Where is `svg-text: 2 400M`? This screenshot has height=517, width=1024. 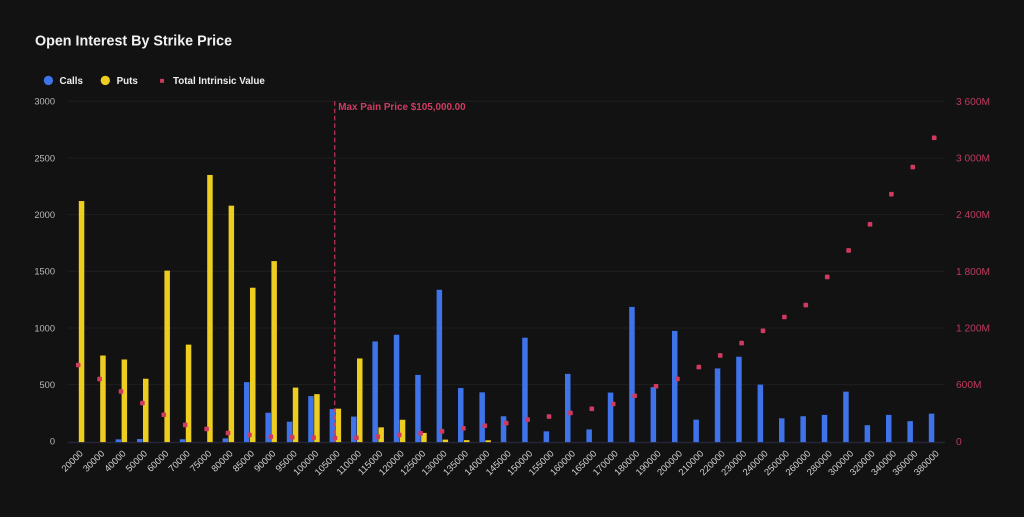 svg-text: 2 400M is located at coordinates (973, 215).